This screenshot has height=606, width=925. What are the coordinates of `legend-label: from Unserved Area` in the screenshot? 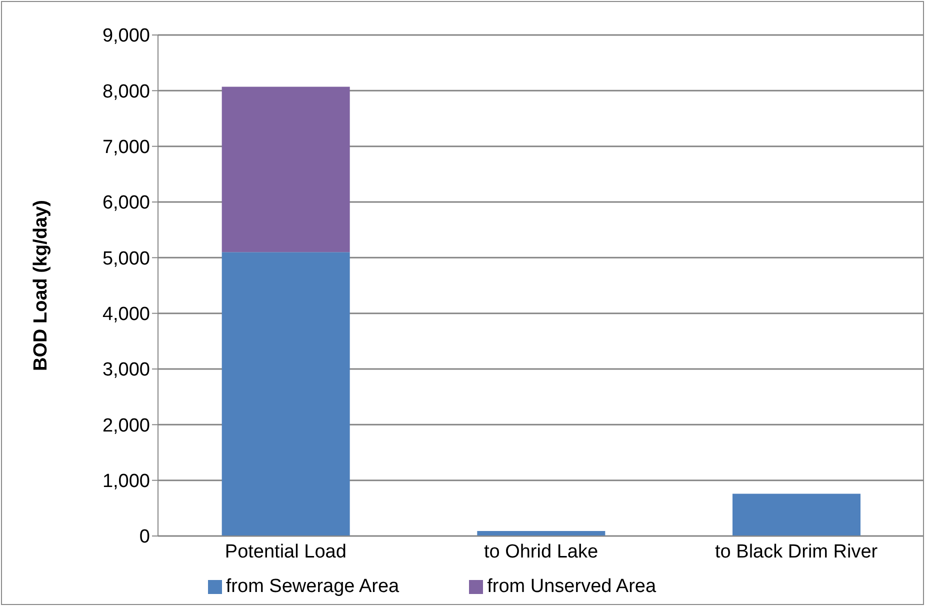 It's located at (571, 586).